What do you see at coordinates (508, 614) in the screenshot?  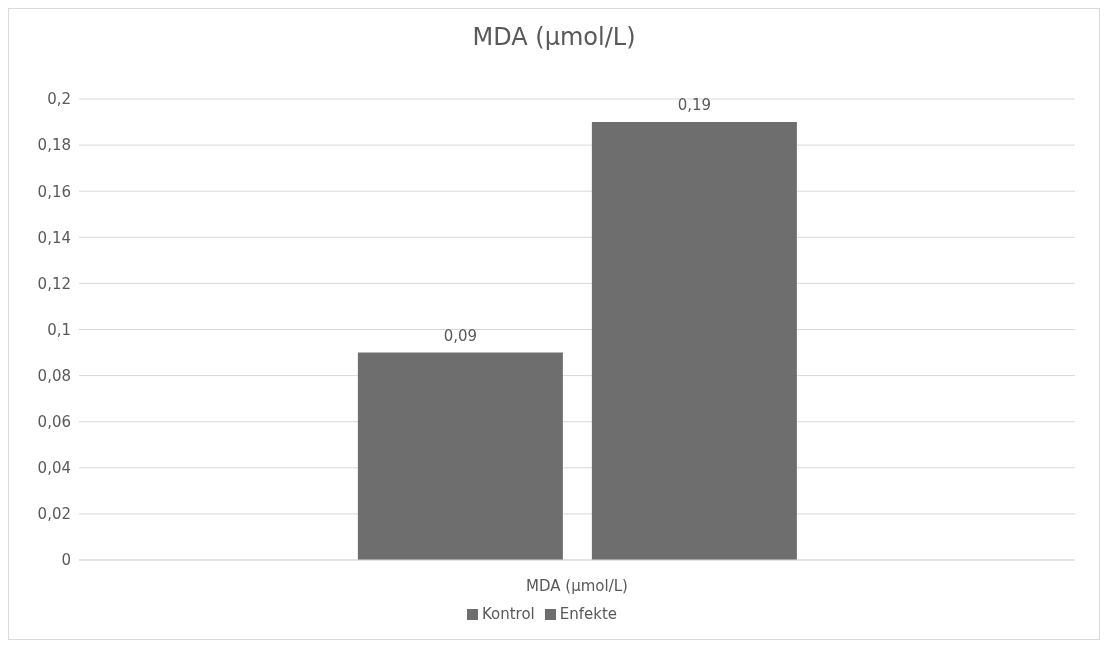 I see `legend-label: Kontrol` at bounding box center [508, 614].